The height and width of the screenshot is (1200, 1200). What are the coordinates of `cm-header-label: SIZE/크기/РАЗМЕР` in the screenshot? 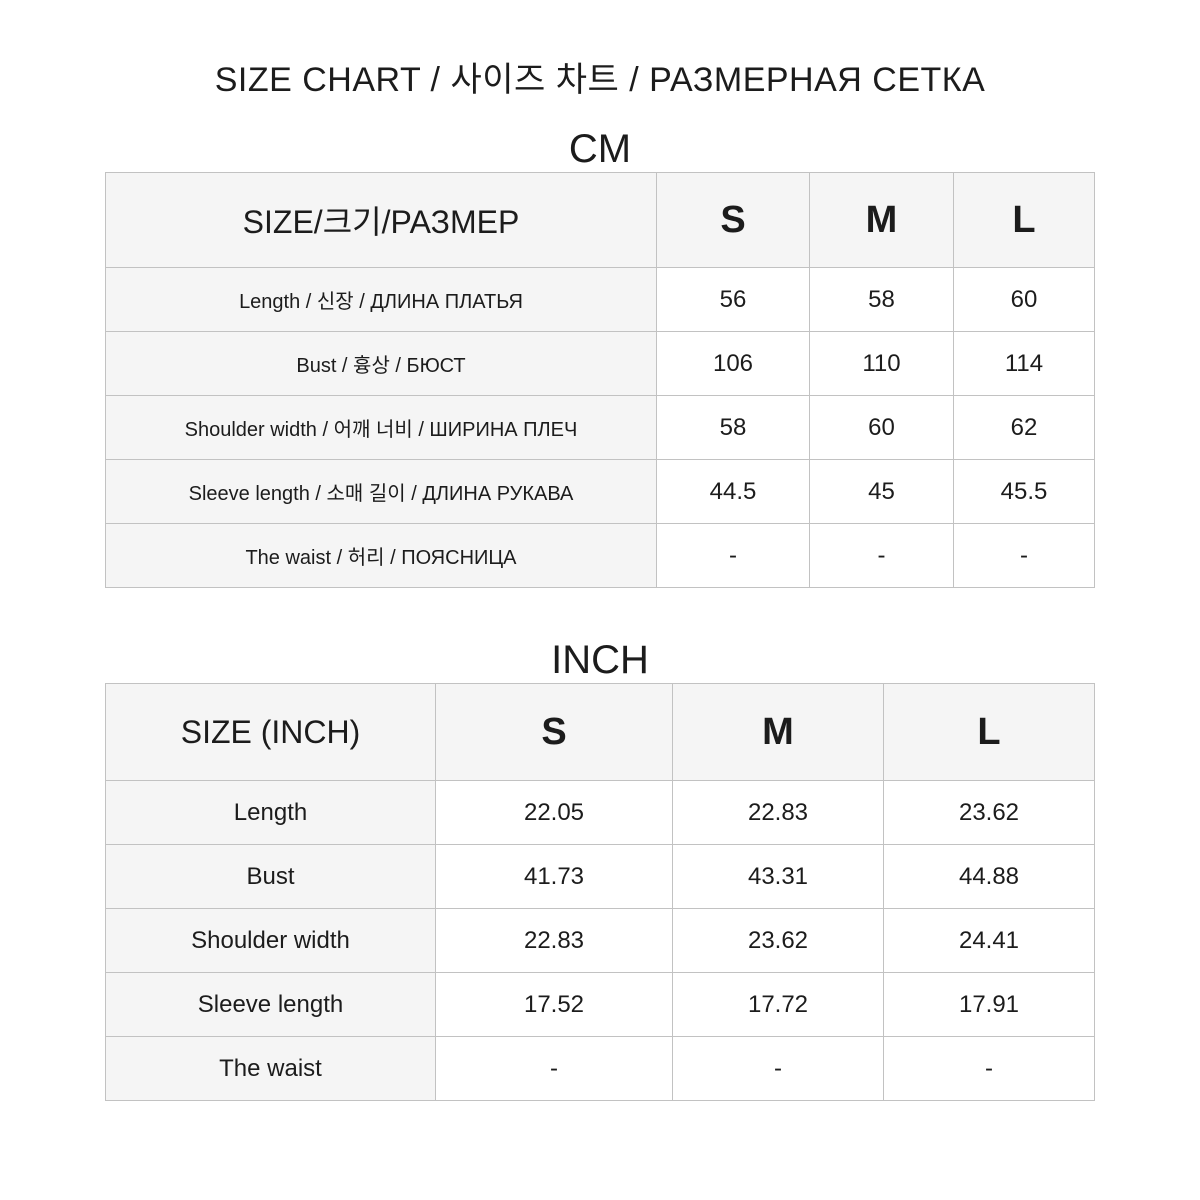 It's located at (381, 220).